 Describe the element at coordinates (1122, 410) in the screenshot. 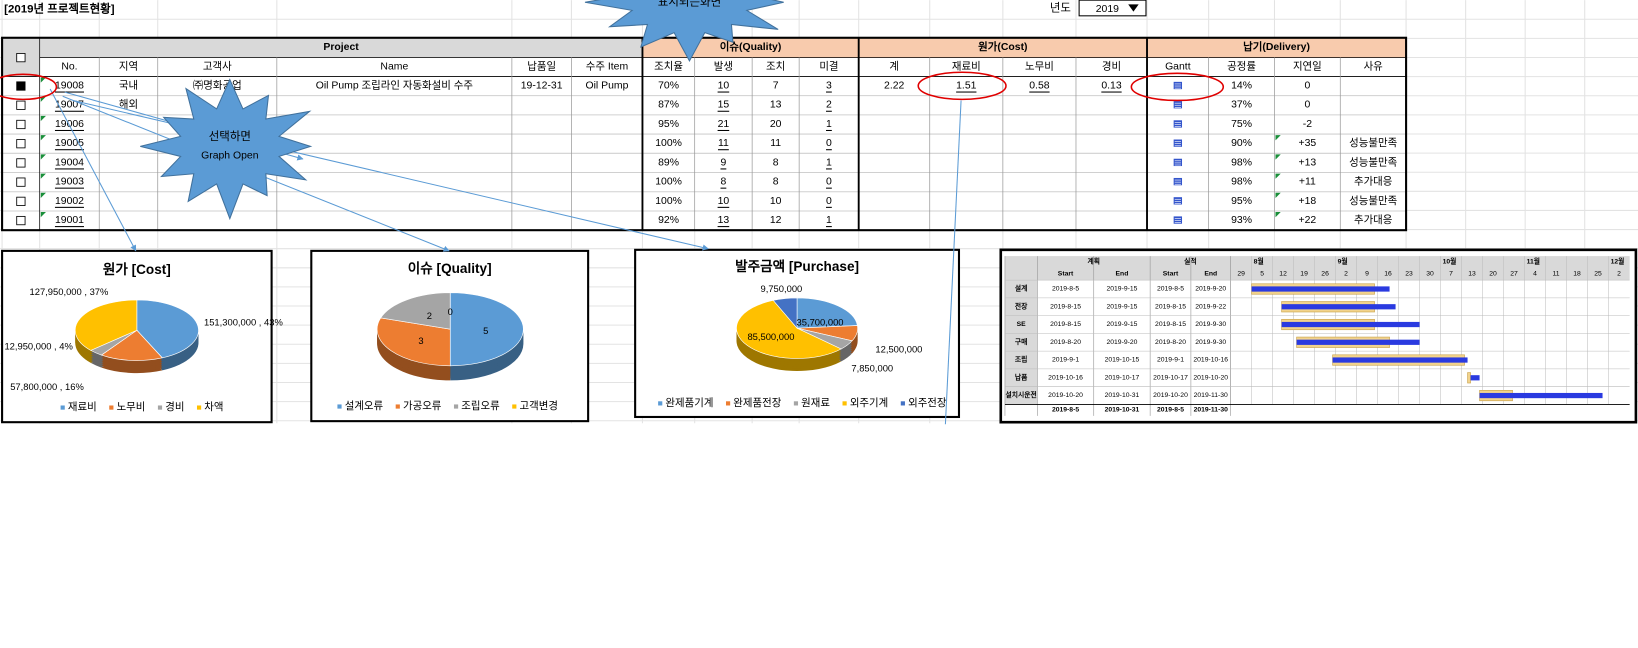

I see `gantt-total: 2019-10-31` at that location.